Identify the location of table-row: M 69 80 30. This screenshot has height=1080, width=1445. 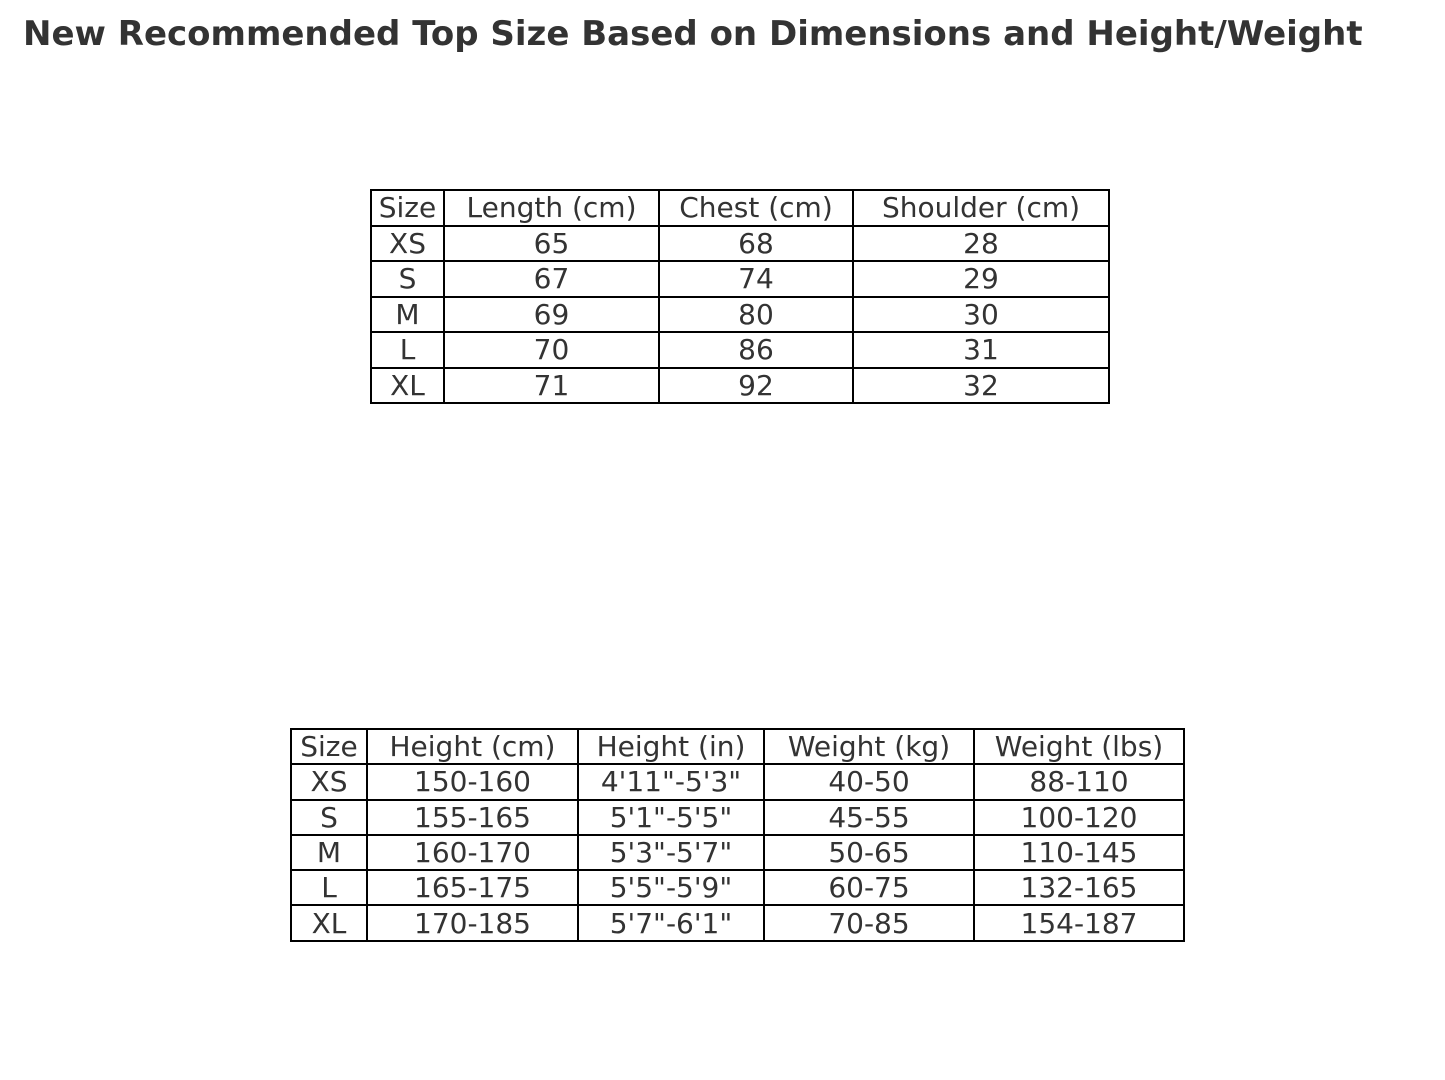
(740, 314).